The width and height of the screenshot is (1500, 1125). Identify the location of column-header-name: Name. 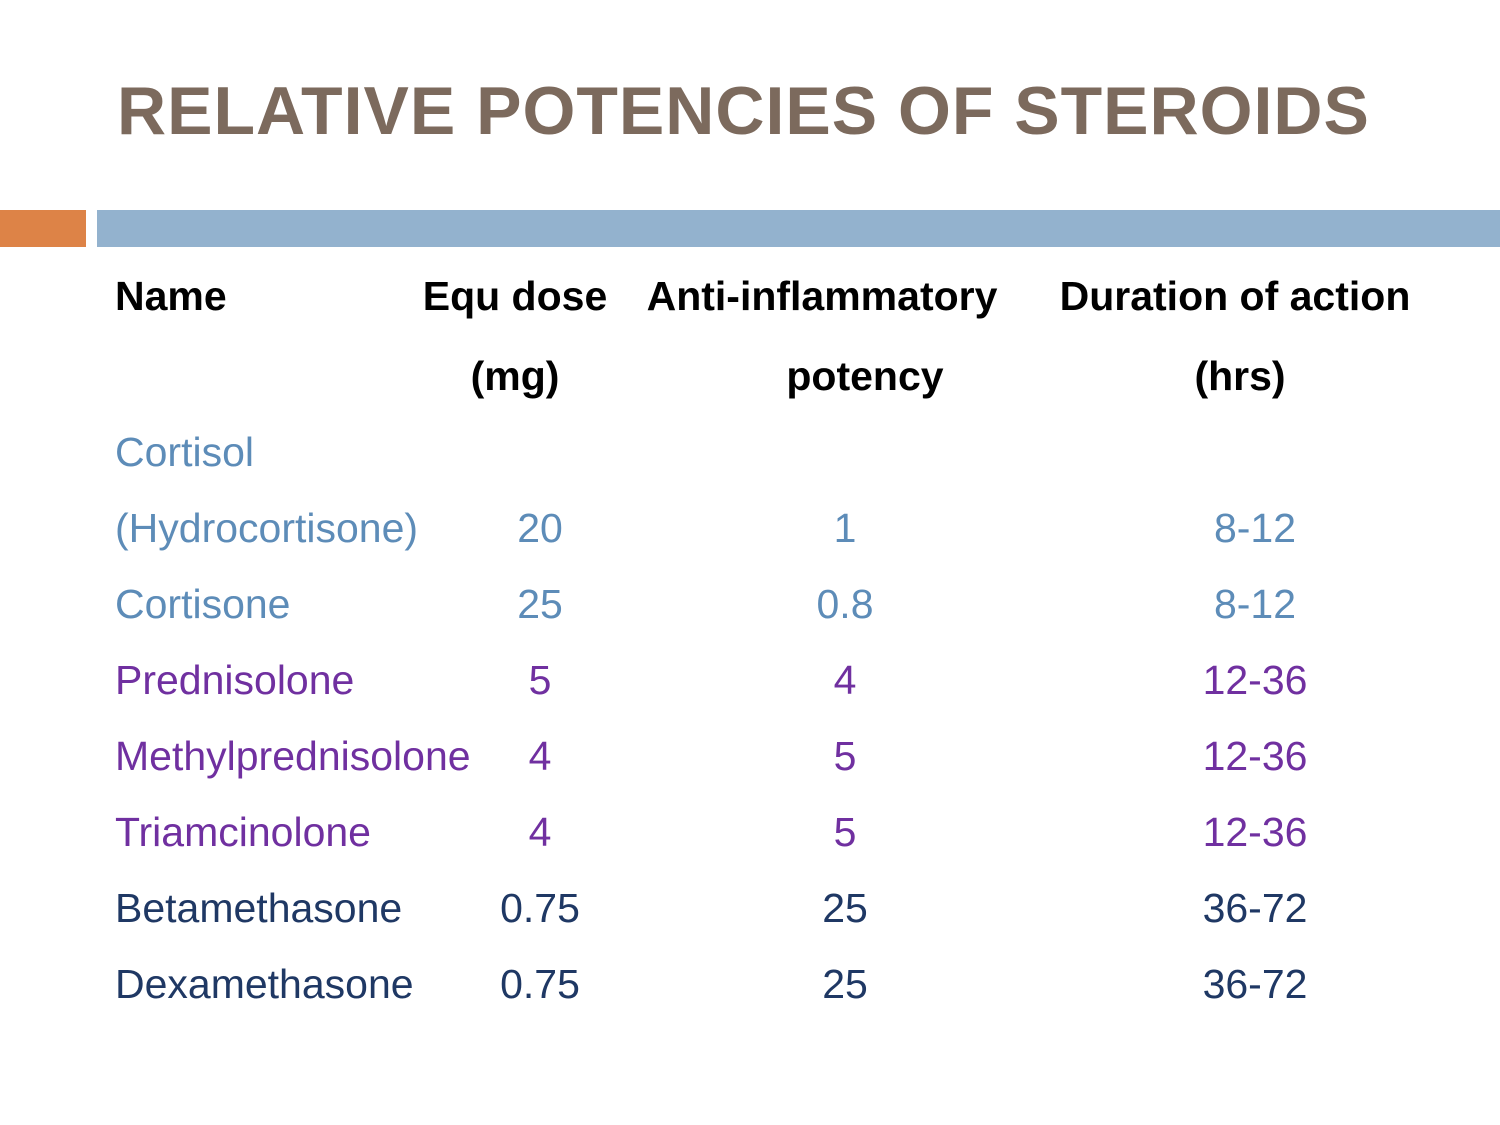
(171, 296).